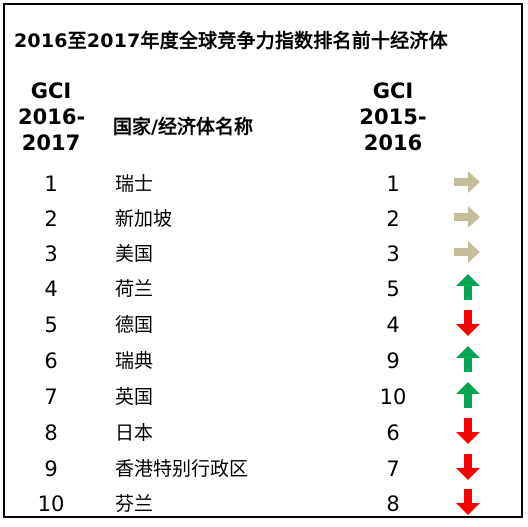 The image size is (528, 527). Describe the element at coordinates (393, 91) in the screenshot. I see `header-rank-2015-line1: GCI` at that location.